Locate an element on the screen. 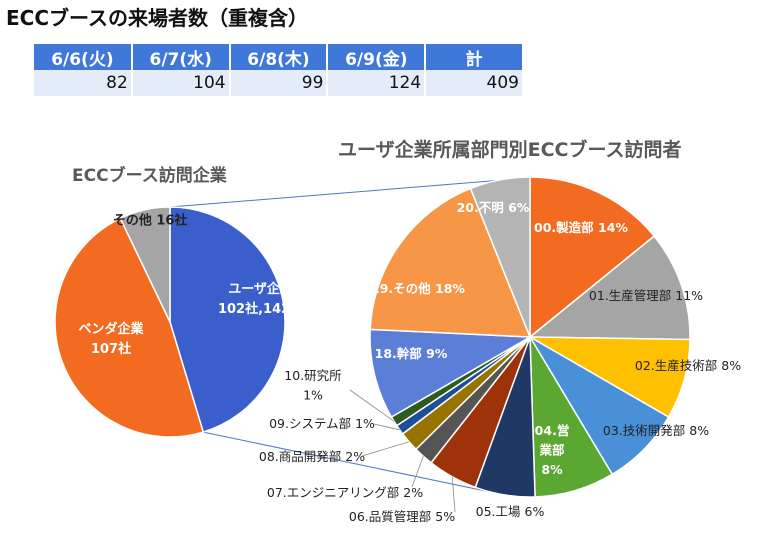 The image size is (773, 536). right-pie-label-10: 10.研究所 1% is located at coordinates (312, 385).